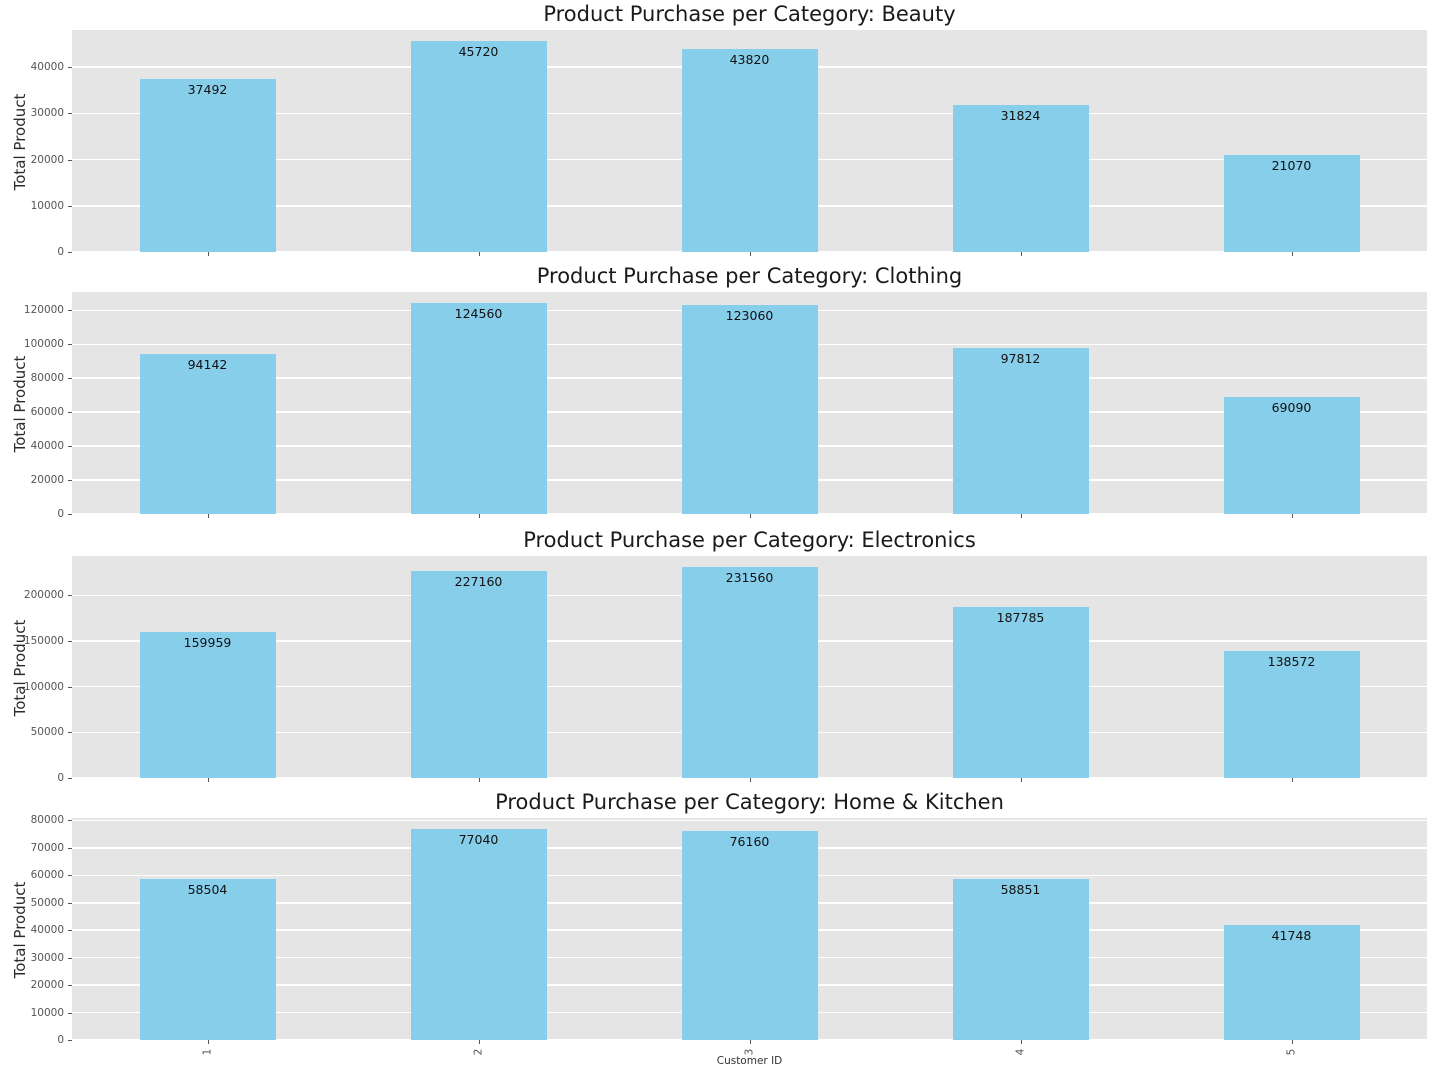 The width and height of the screenshot is (1432, 1072). What do you see at coordinates (749, 841) in the screenshot?
I see `bar-value-label: 76160` at bounding box center [749, 841].